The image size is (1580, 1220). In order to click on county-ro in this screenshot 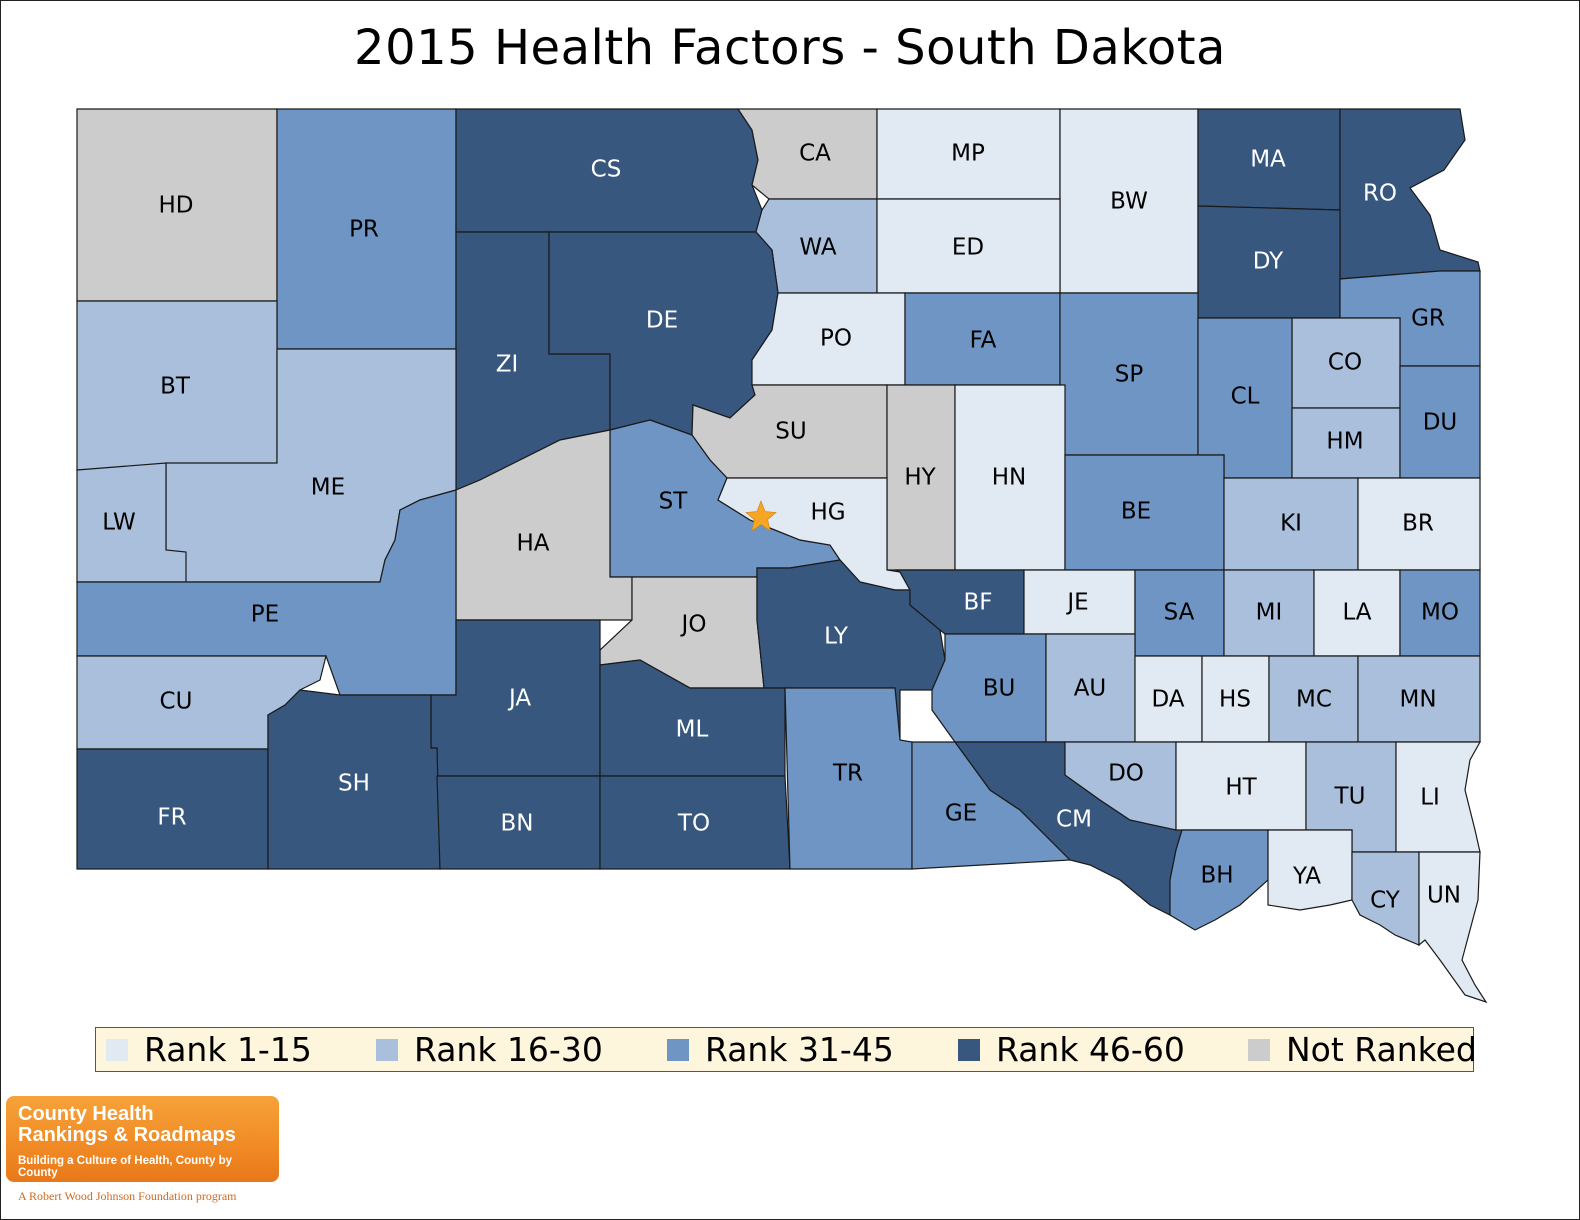, I will do `click(1410, 194)`.